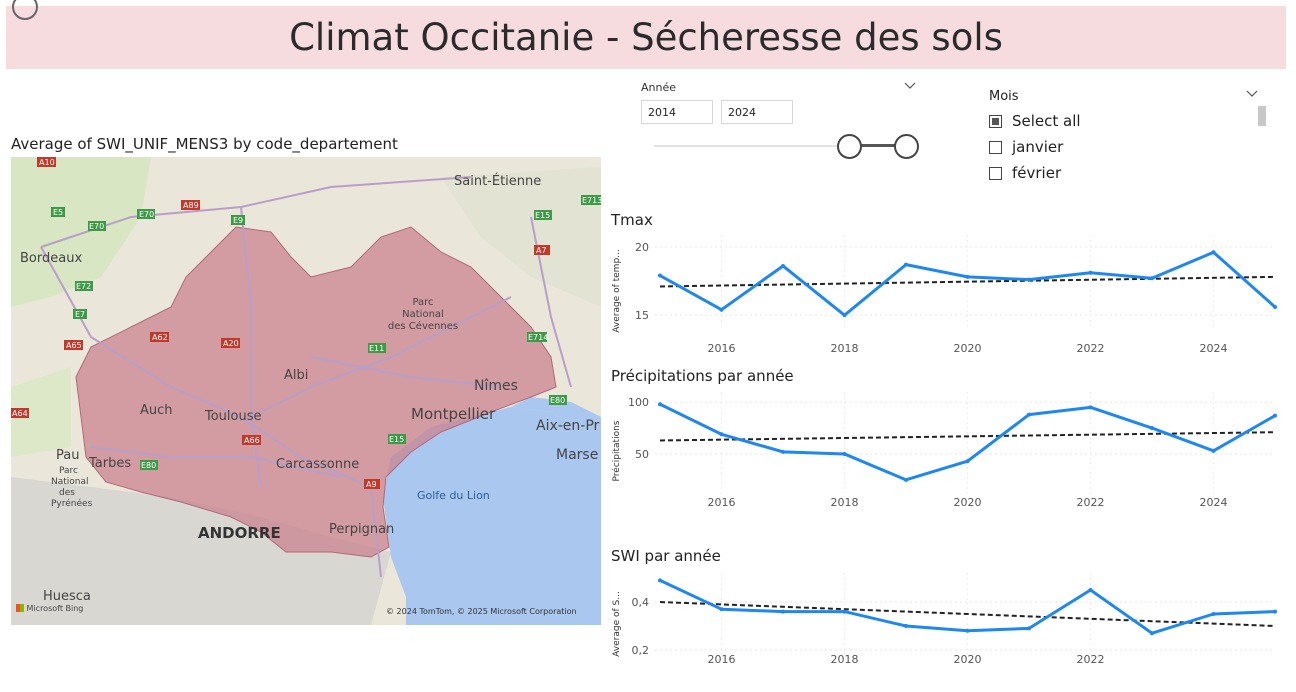 This screenshot has height=692, width=1296. What do you see at coordinates (67, 455) in the screenshot?
I see `svg-text: Pau` at bounding box center [67, 455].